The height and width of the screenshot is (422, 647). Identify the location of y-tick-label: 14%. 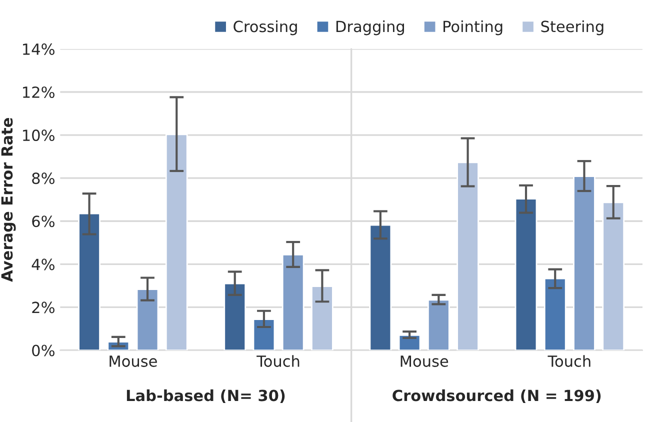
(38, 49).